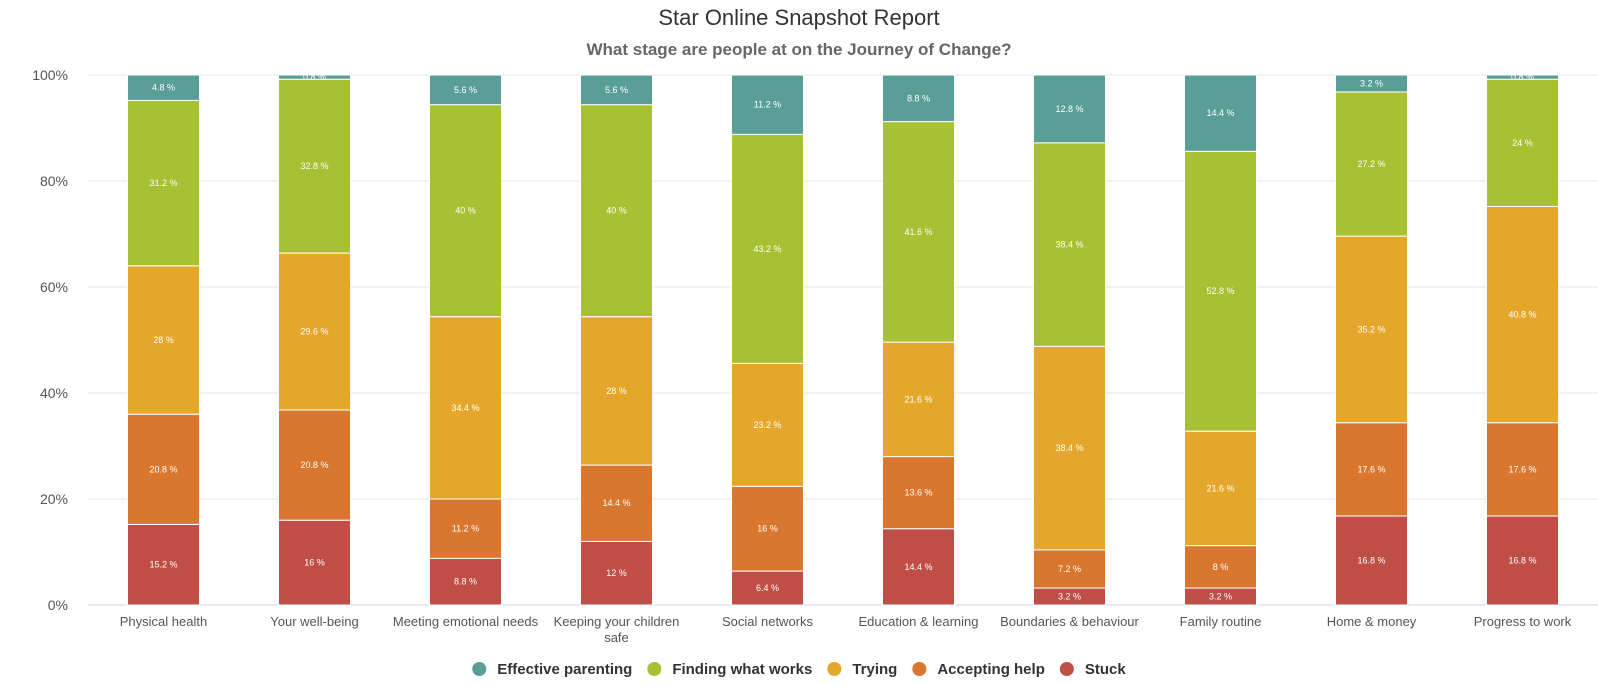 The image size is (1598, 684). What do you see at coordinates (874, 669) in the screenshot?
I see `legend-label: Trying` at bounding box center [874, 669].